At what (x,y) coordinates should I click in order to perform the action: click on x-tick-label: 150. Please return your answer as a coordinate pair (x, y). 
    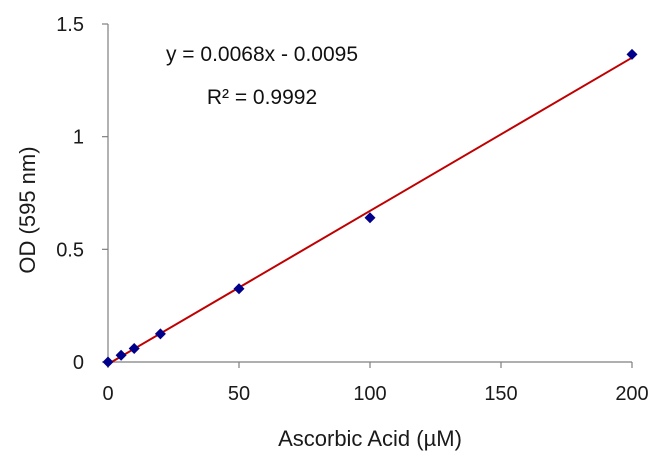
    Looking at the image, I should click on (500, 394).